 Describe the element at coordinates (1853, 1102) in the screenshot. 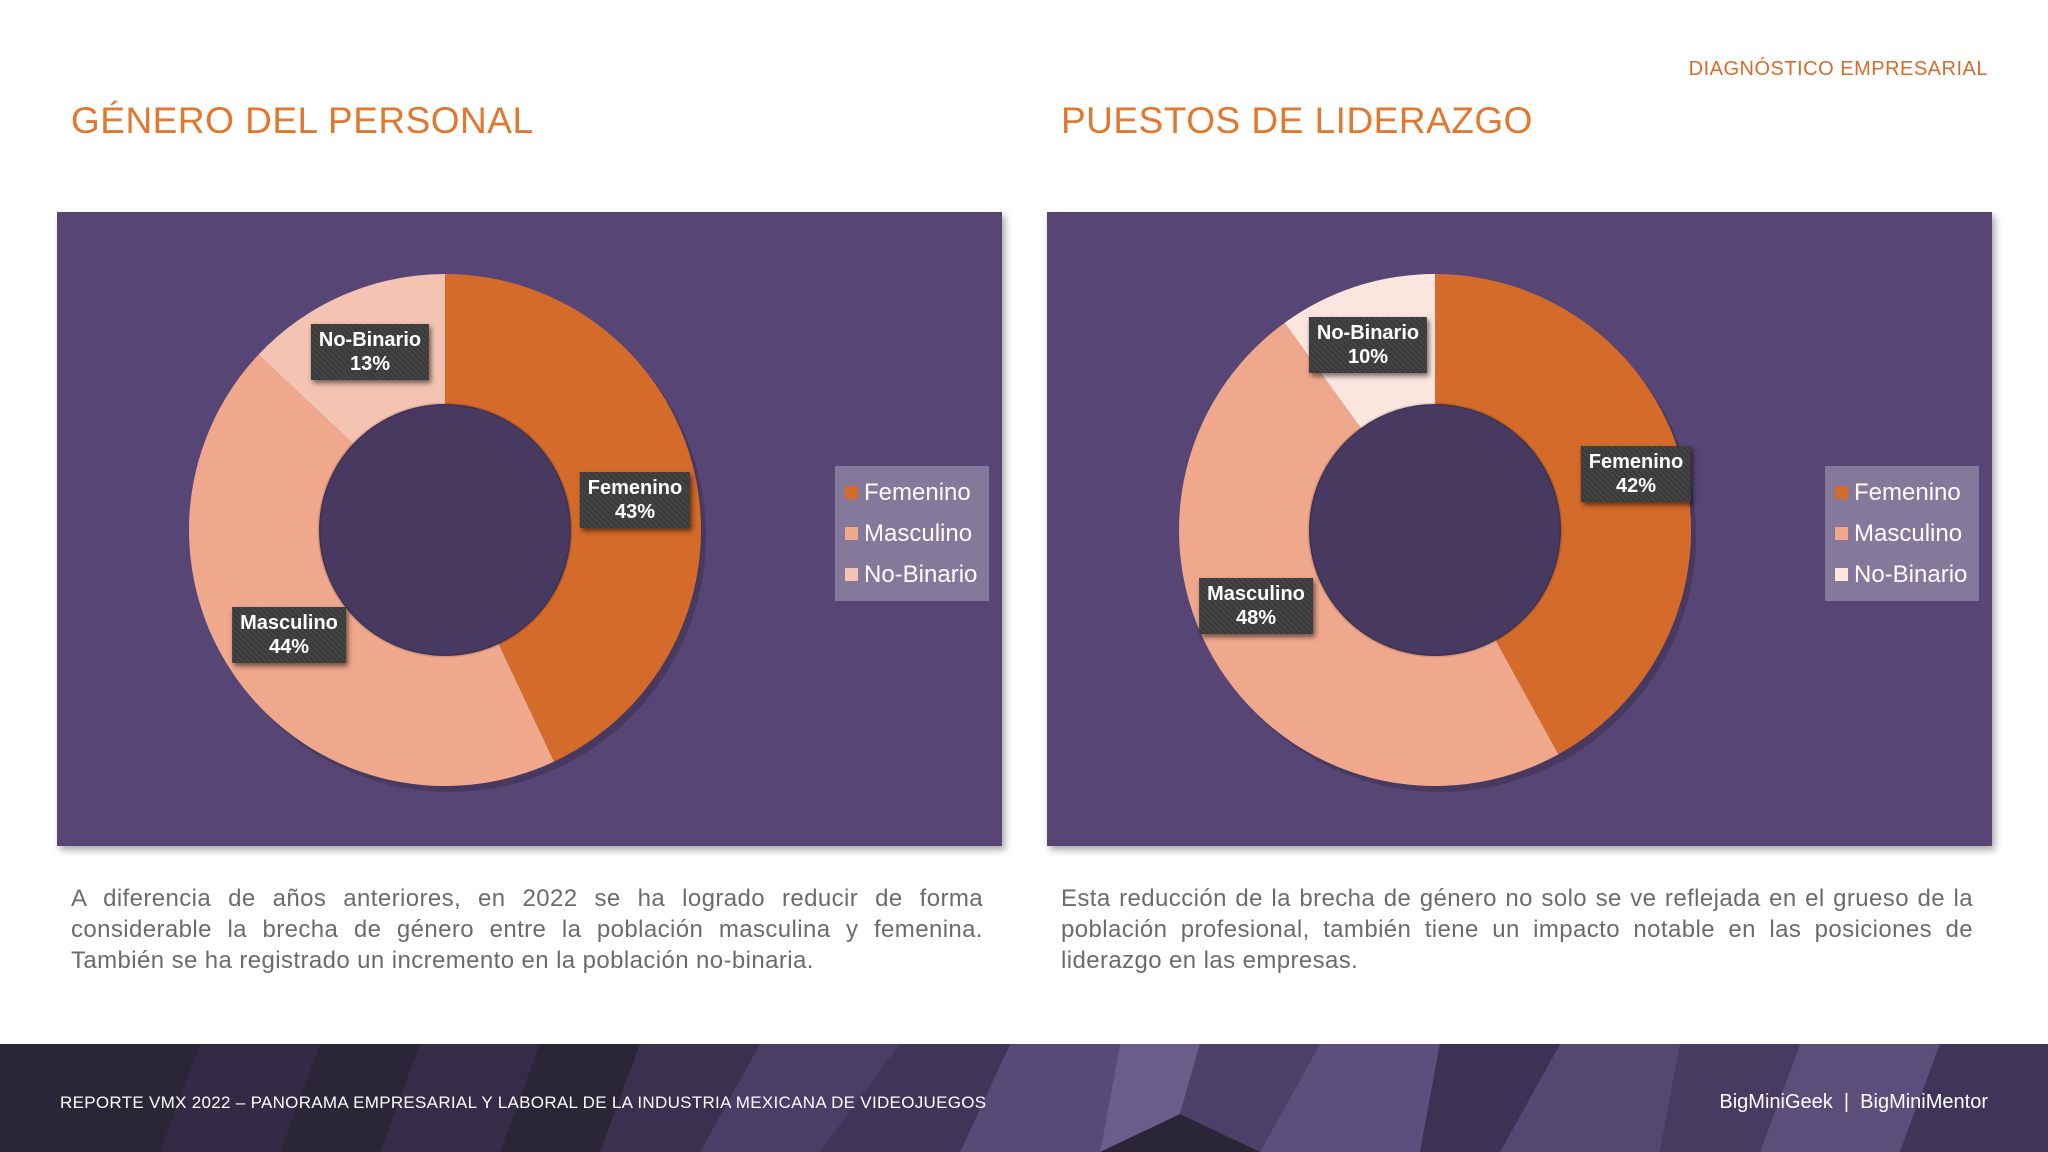

I see `footer-brands: BigMiniGeek | BigMiniMentor` at that location.